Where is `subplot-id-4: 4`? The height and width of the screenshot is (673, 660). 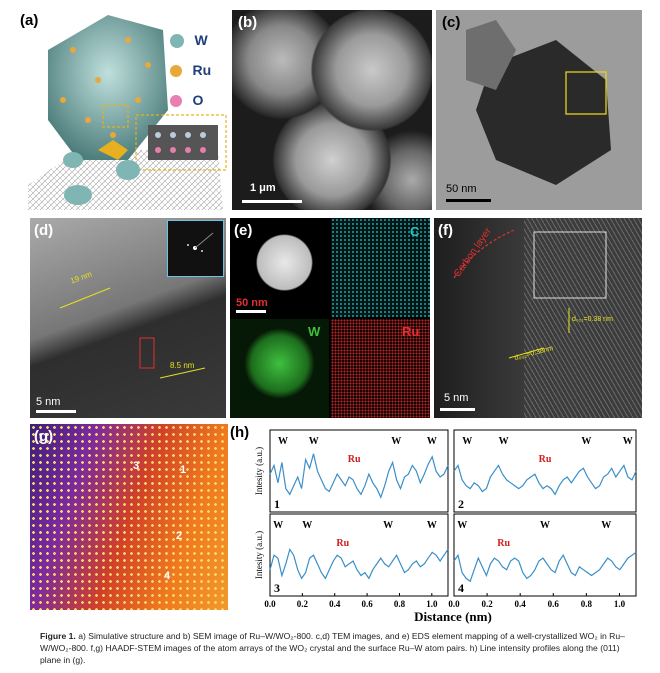 subplot-id-4: 4 is located at coordinates (461, 588).